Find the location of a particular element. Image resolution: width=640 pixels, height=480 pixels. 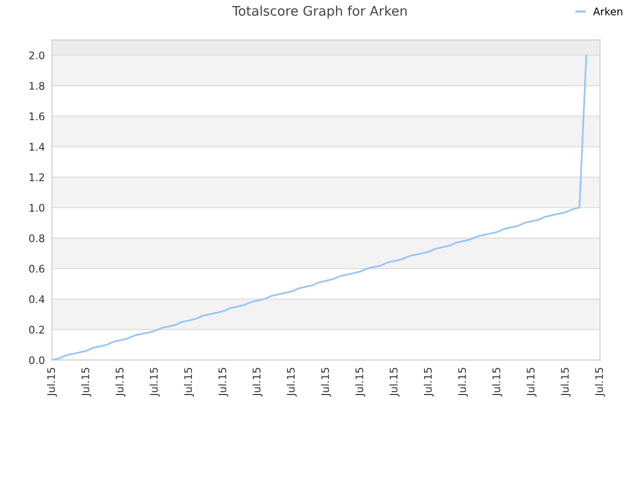

y-tick-label: 0.2 is located at coordinates (36, 330).